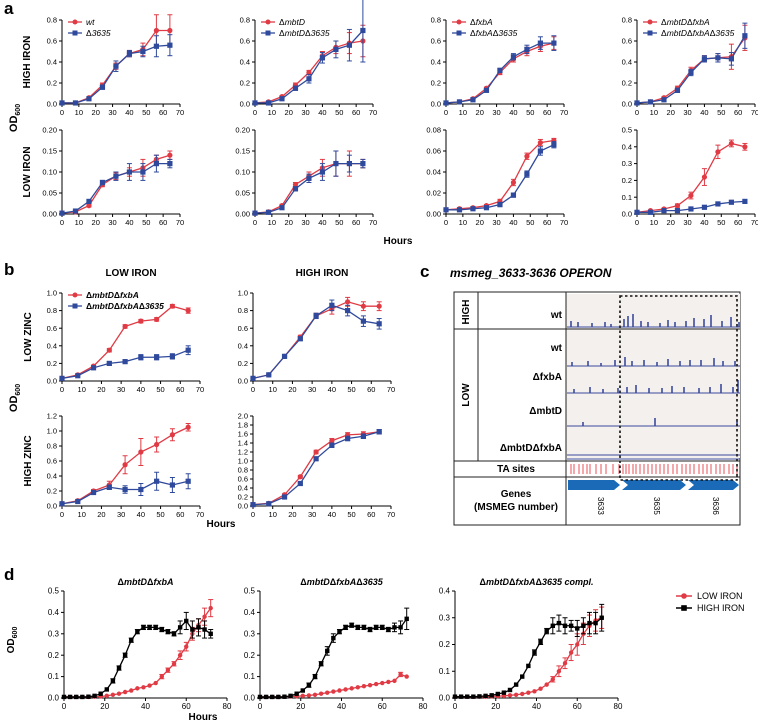 Image resolution: width=758 pixels, height=724 pixels. What do you see at coordinates (433, 193) in the screenshot?
I see `y-tick-label: 0.02` at bounding box center [433, 193].